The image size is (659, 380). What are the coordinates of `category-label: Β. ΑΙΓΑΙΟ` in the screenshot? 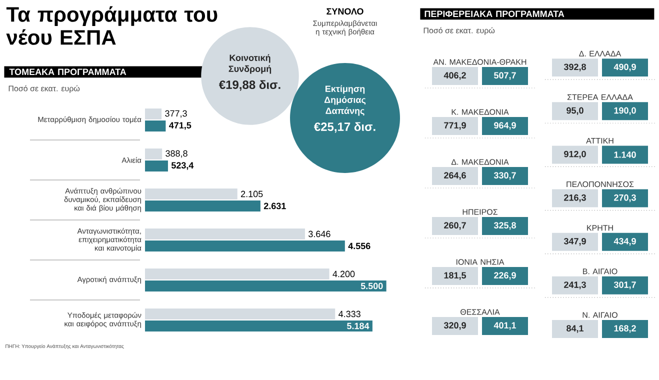 It's located at (600, 271).